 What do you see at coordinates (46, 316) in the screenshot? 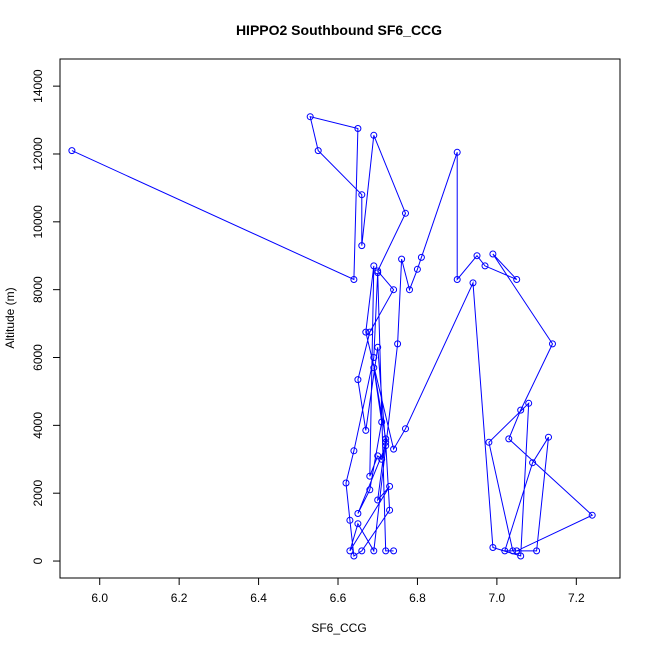
I see `y-axis: 0 2000 4000 6000 8000 10000 12000 14000` at bounding box center [46, 316].